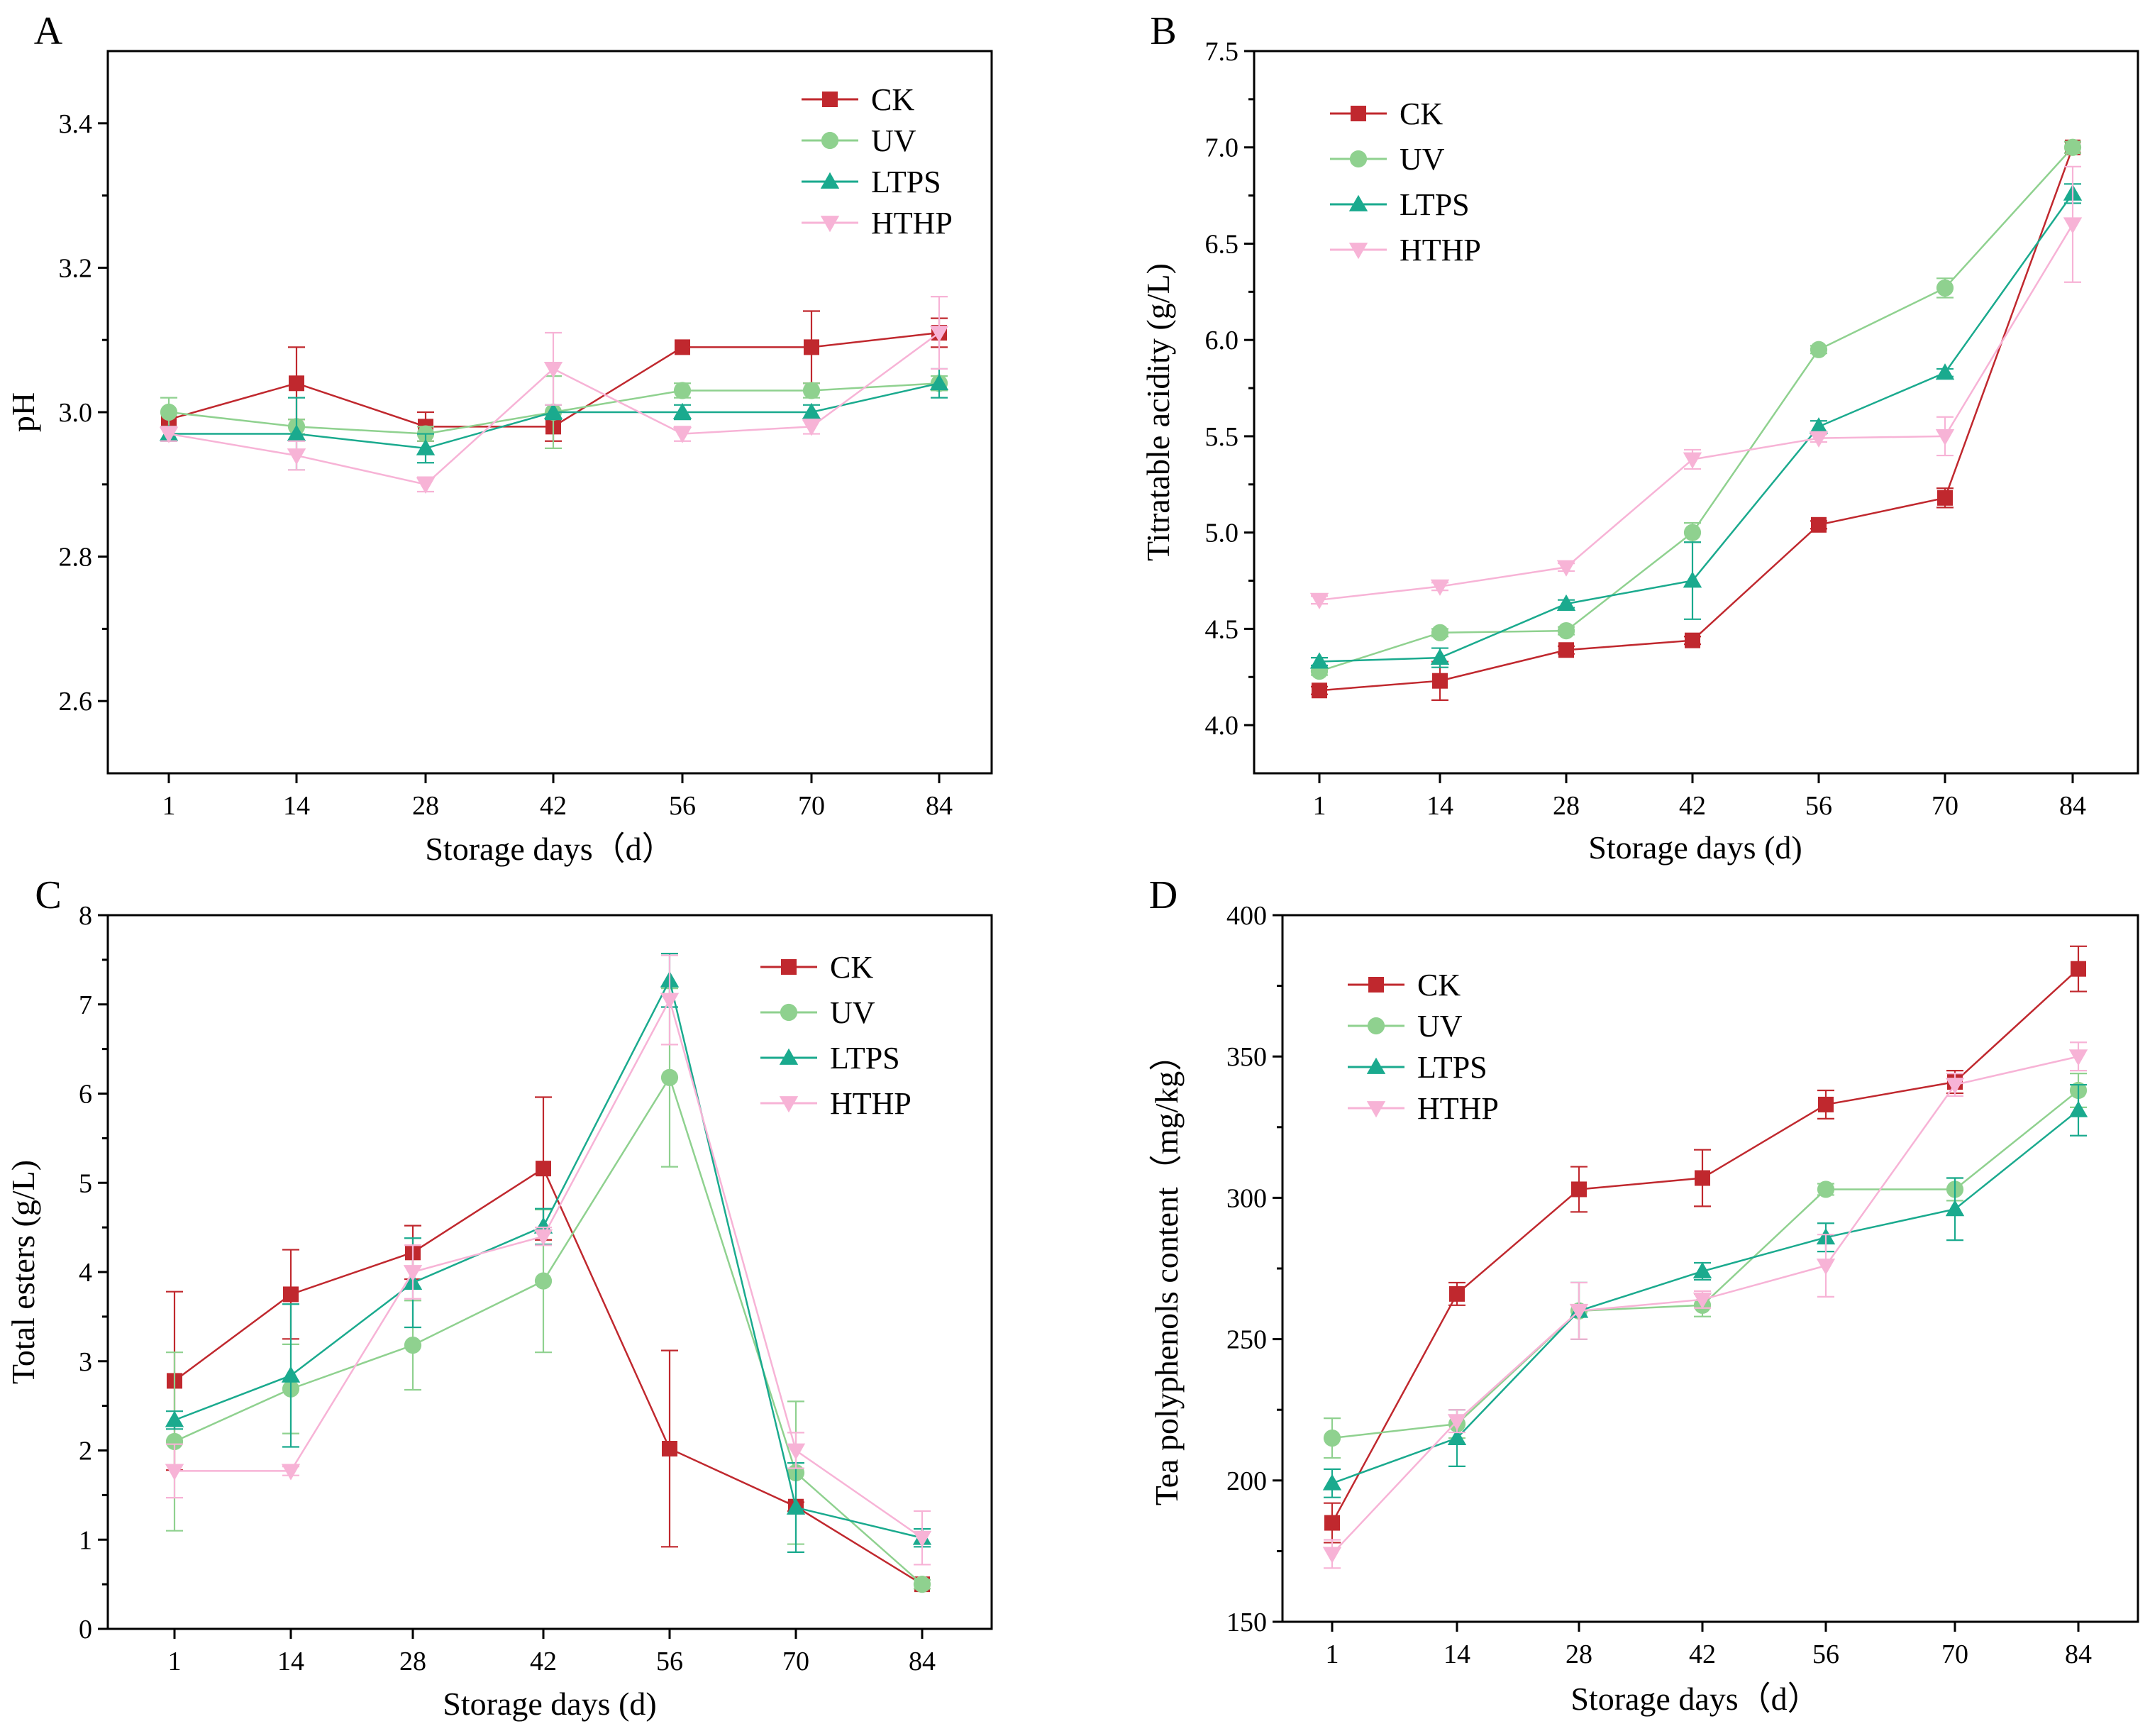  Describe the element at coordinates (23, 412) in the screenshot. I see `y-axis-label: pH` at that location.